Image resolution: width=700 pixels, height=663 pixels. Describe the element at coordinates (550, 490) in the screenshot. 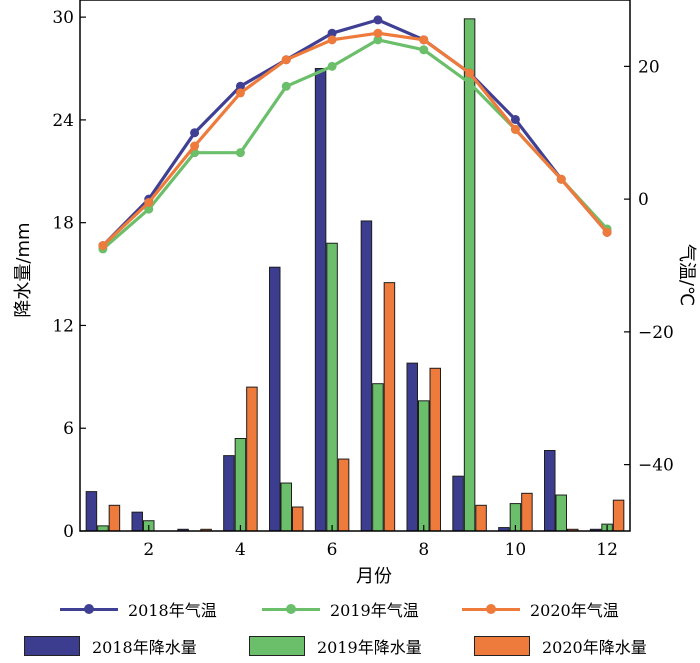

I see `bar-2018年降水量-11` at that location.